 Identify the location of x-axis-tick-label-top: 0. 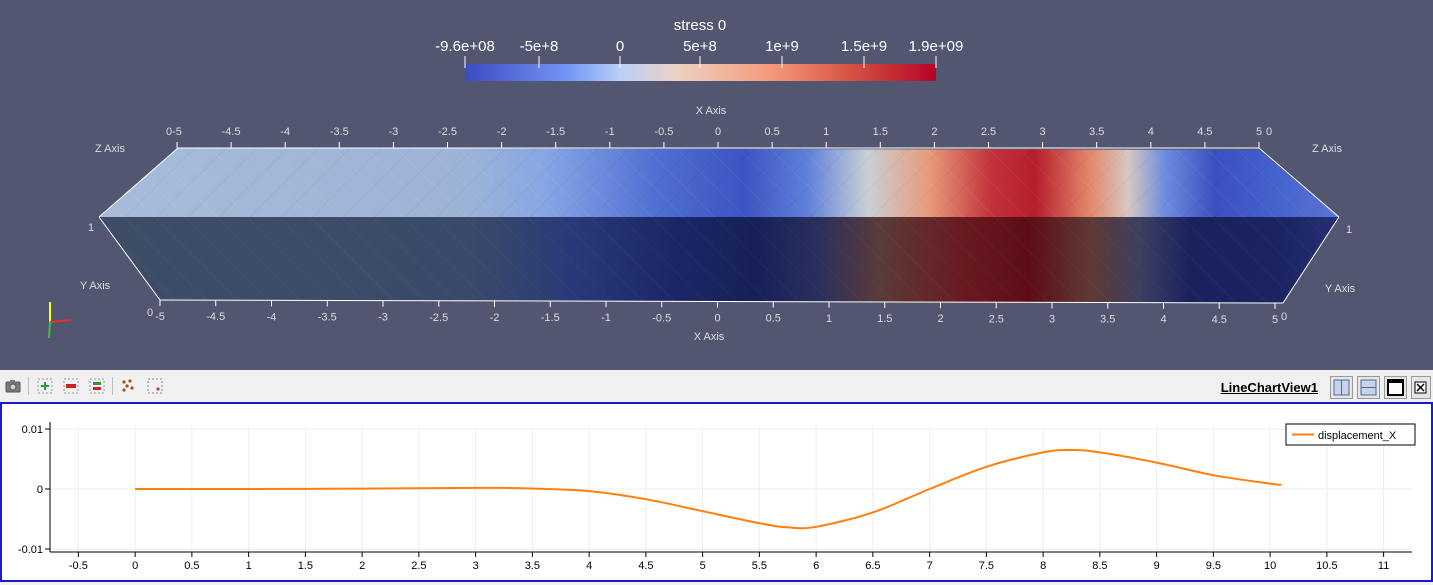
(718, 132).